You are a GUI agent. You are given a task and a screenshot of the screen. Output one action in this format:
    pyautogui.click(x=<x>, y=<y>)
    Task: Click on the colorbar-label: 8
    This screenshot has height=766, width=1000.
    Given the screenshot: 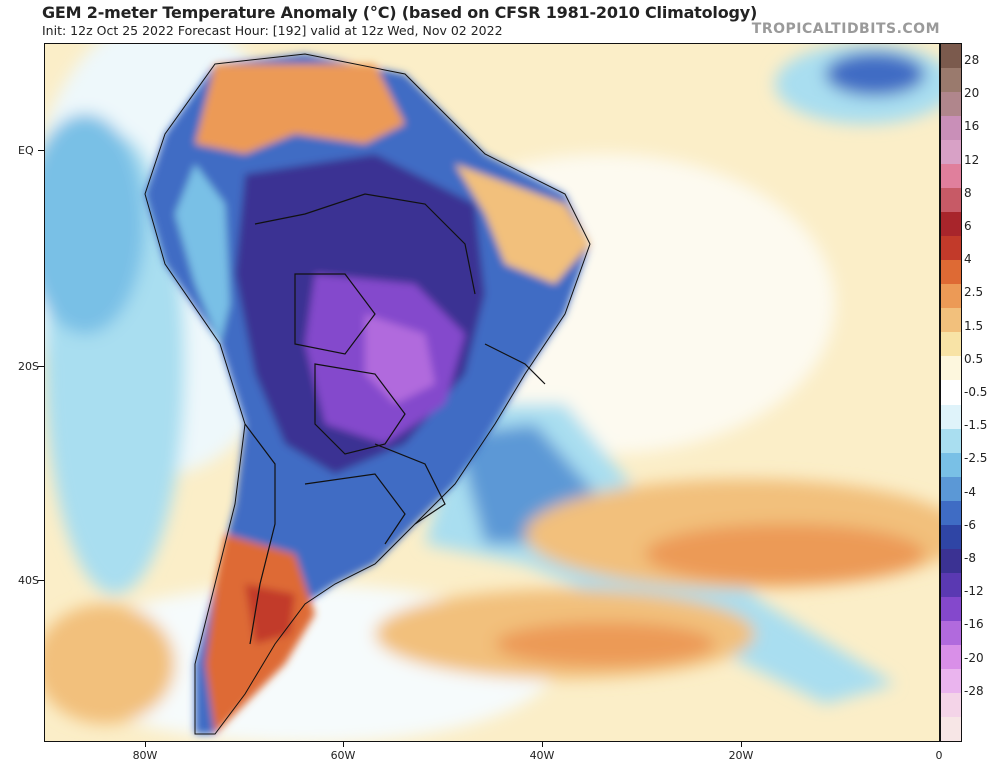 What is the action you would take?
    pyautogui.click(x=968, y=192)
    